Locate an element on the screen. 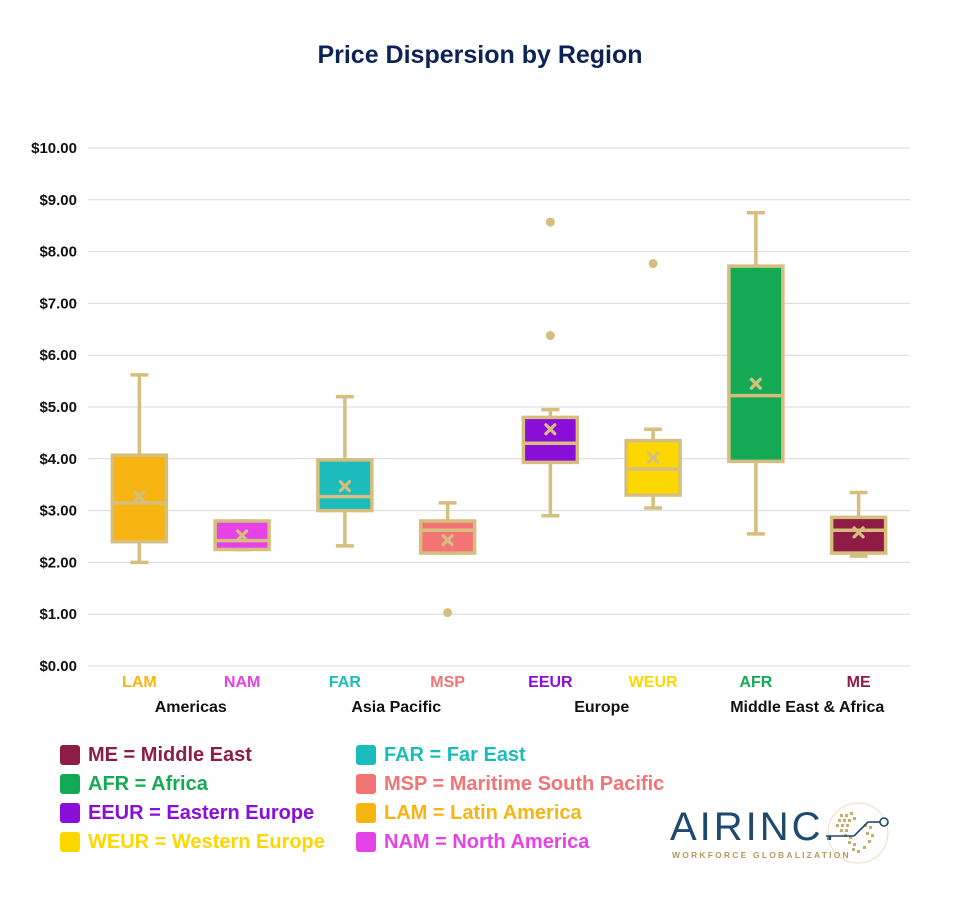  category-label: MSP is located at coordinates (447, 682).